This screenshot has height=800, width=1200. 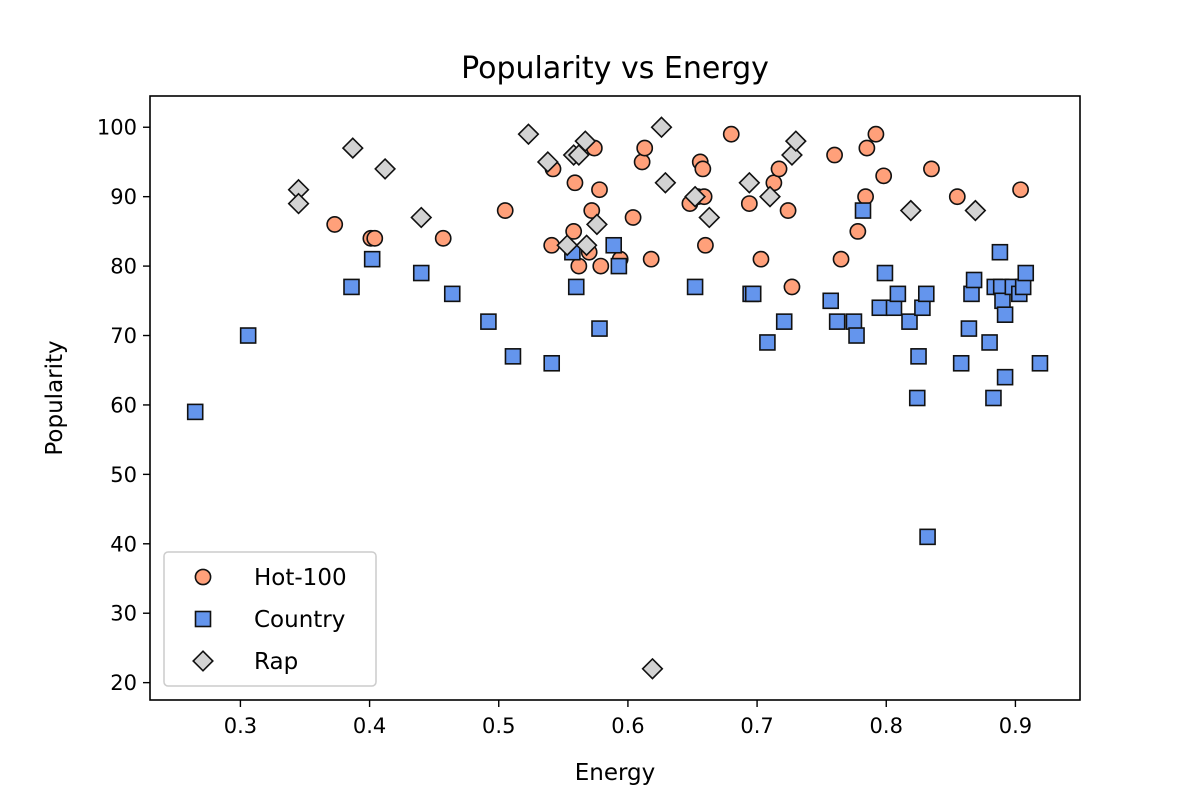 What do you see at coordinates (886, 726) in the screenshot?
I see `x-tick-label: 0.8` at bounding box center [886, 726].